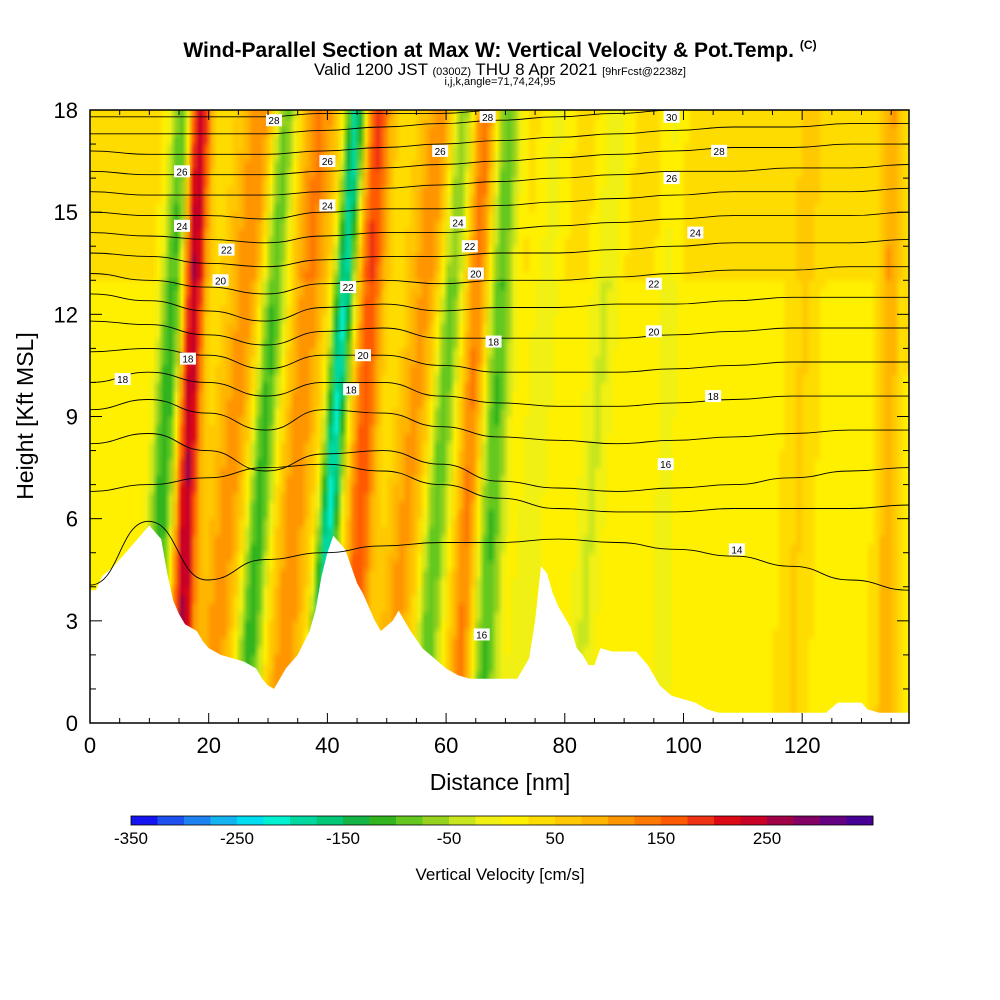 Image resolution: width=1000 pixels, height=1000 pixels. I want to click on y-tick-label: 6, so click(72, 519).